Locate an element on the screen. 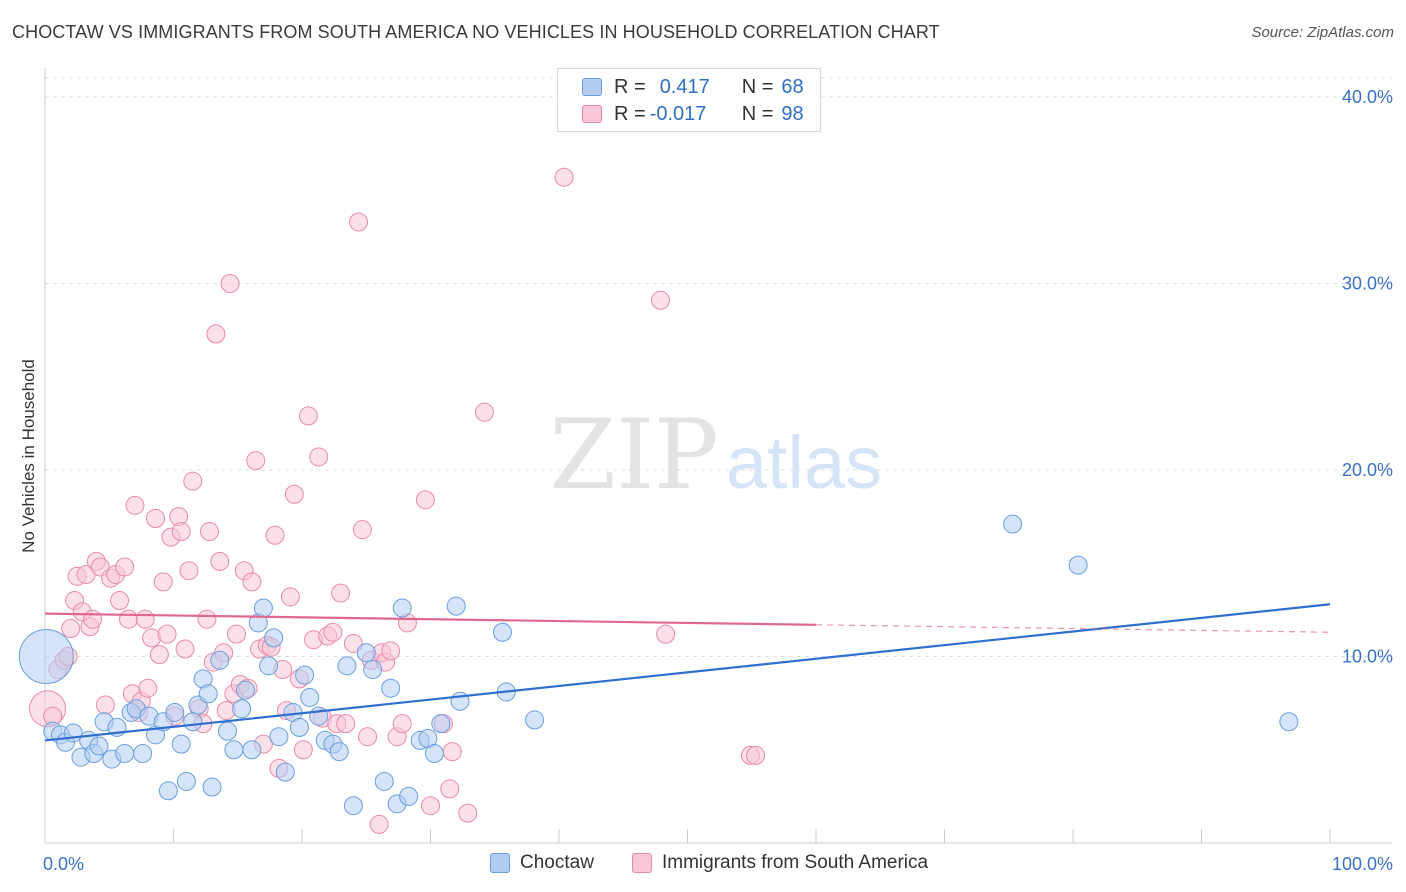 The height and width of the screenshot is (892, 1406). watermark-atlas: atlas is located at coordinates (804, 462).